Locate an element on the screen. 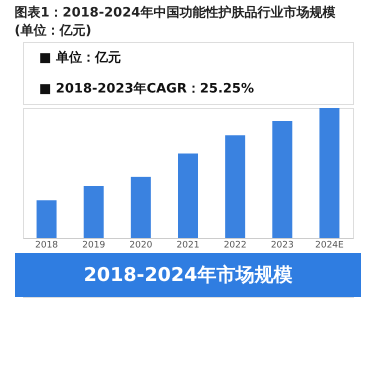 This screenshot has width=389, height=373. text: ■ 2018-2023年CAGR：25.25% is located at coordinates (146, 89).